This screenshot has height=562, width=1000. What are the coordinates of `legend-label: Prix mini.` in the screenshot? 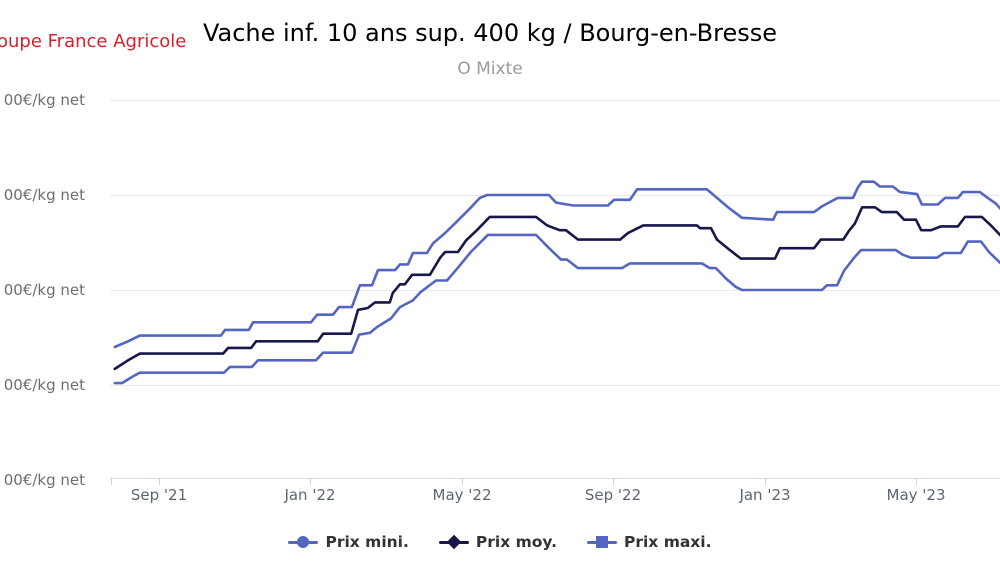 It's located at (367, 542).